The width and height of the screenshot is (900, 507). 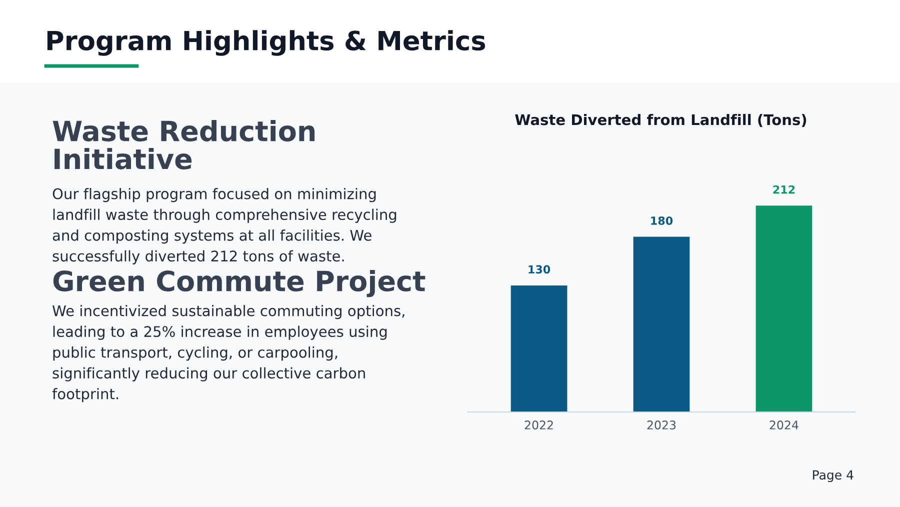 What do you see at coordinates (662, 220) in the screenshot?
I see `data-label: 180` at bounding box center [662, 220].